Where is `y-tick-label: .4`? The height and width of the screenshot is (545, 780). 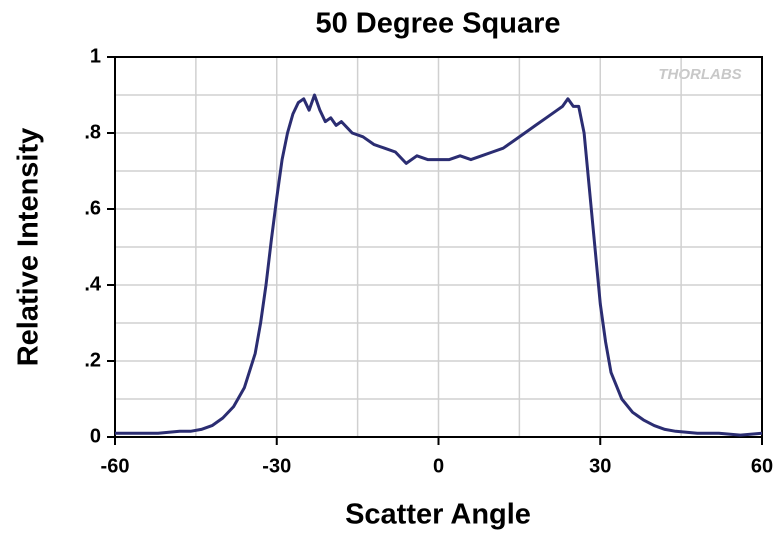
y-tick-label: .4 is located at coordinates (93, 284).